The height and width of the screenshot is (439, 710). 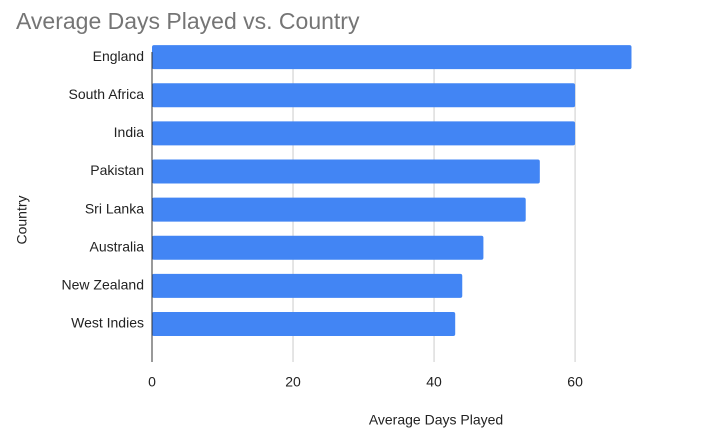 I want to click on y-tick-label: England, so click(x=118, y=56).